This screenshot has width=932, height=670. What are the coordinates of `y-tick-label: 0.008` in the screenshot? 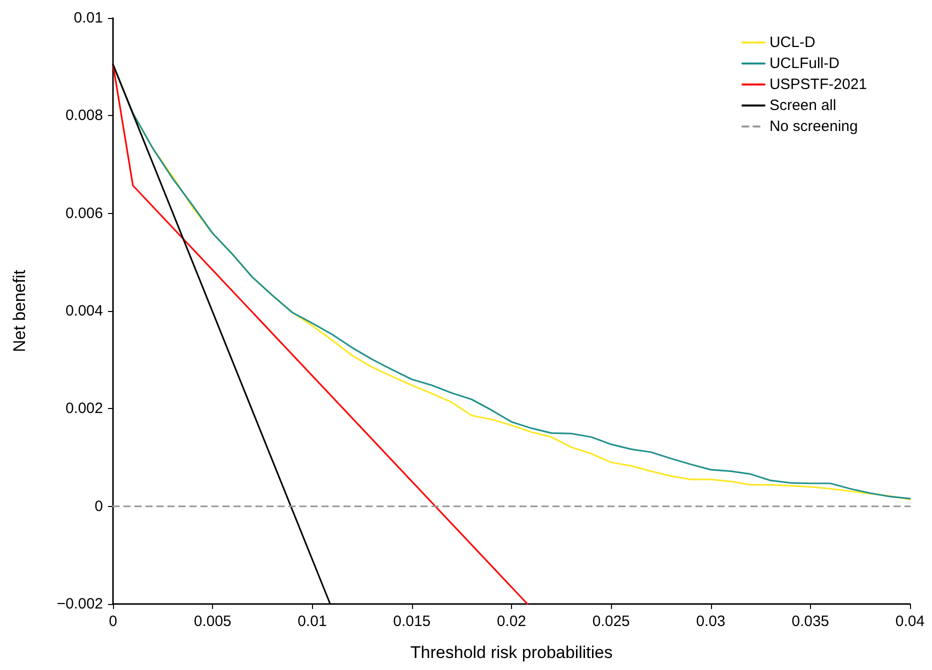 It's located at (84, 115).